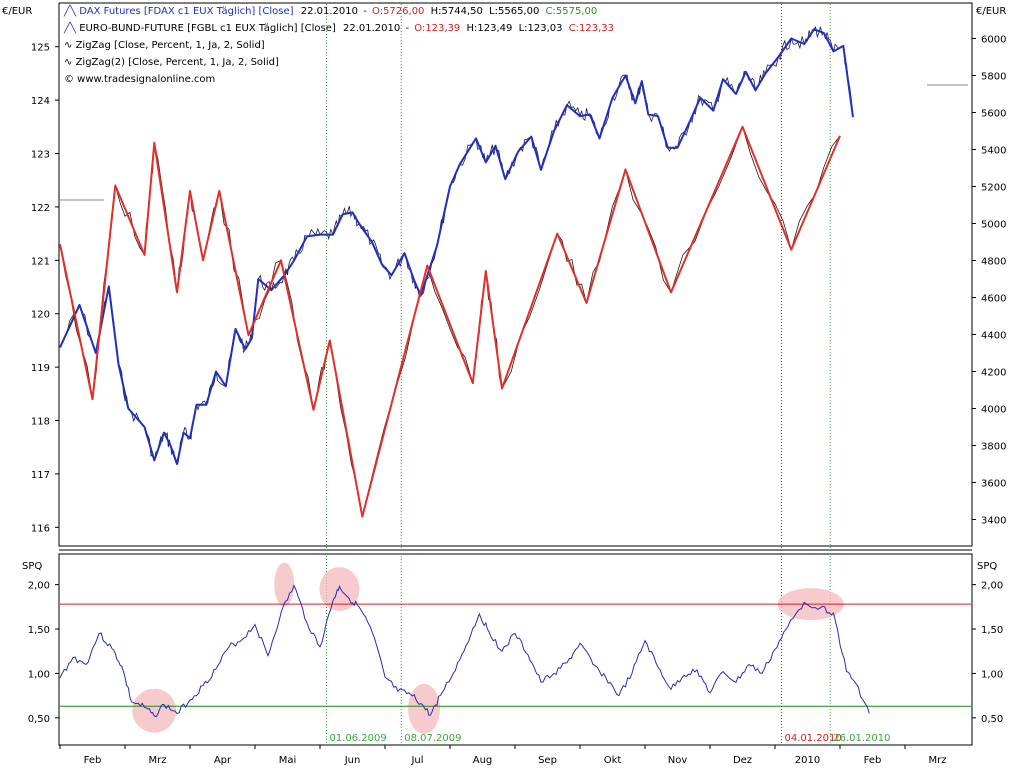  Describe the element at coordinates (993, 373) in the screenshot. I see `right-axis-tick-label: 4200` at that location.